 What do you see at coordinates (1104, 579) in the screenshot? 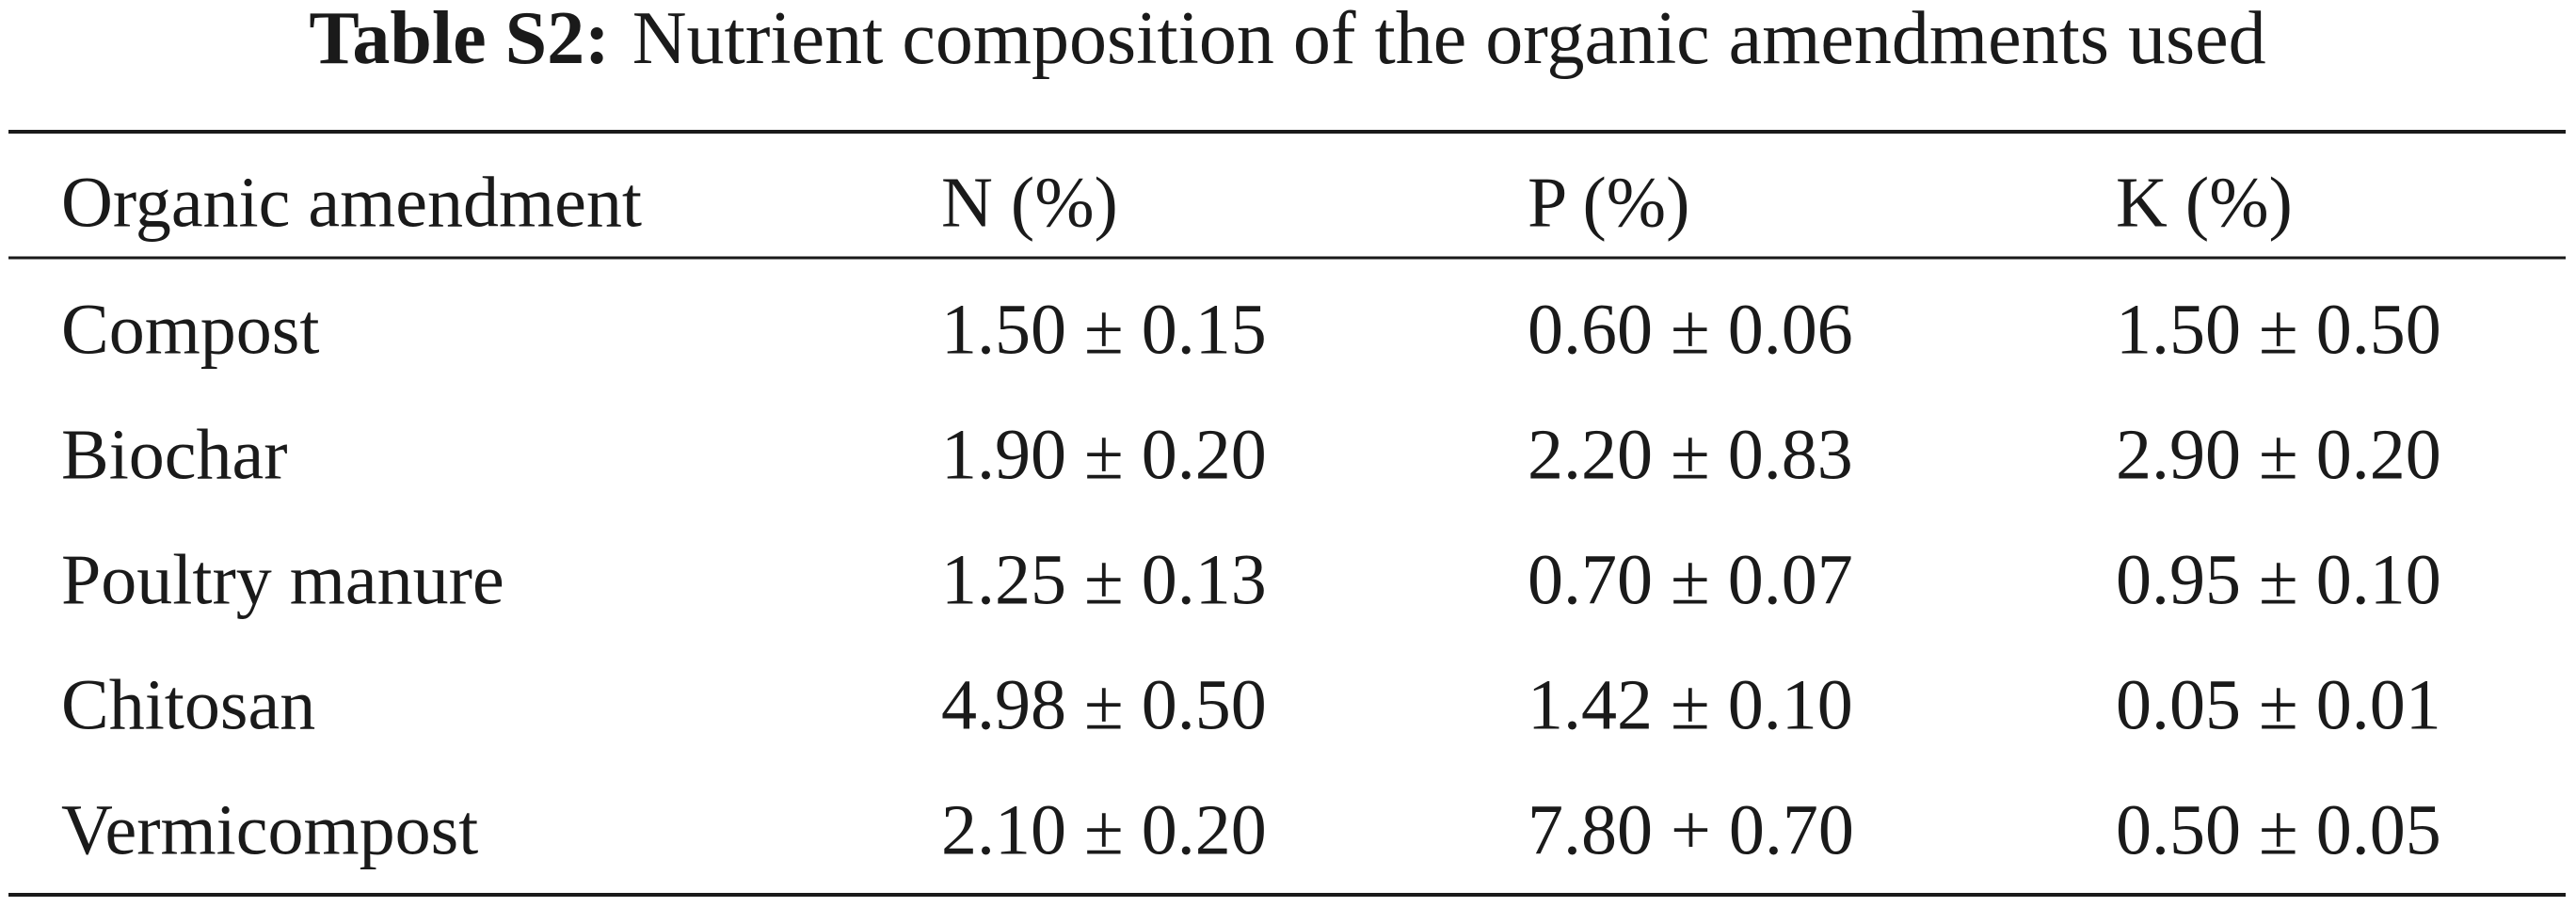
I see `value-cell: 1.25 ± 0.13` at bounding box center [1104, 579].